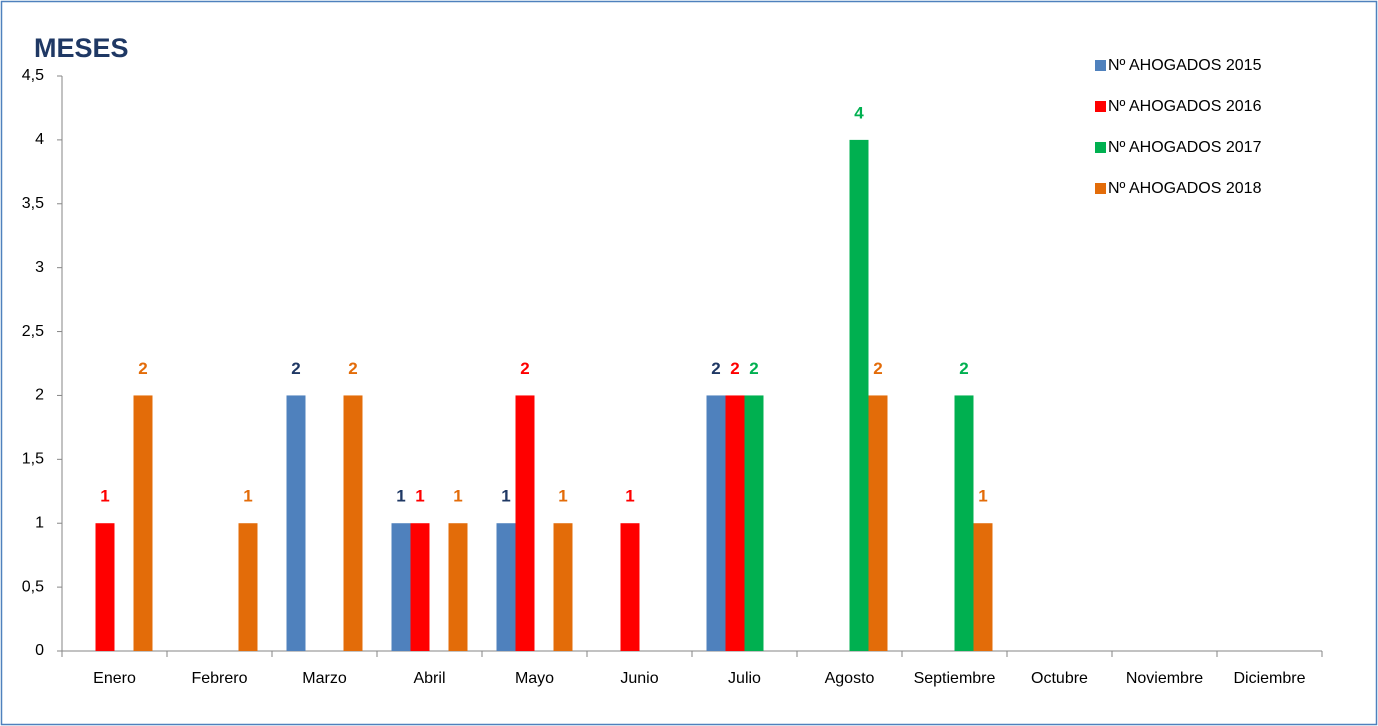 The image size is (1378, 726). Describe the element at coordinates (324, 678) in the screenshot. I see `x-tick-label: Marzo` at that location.